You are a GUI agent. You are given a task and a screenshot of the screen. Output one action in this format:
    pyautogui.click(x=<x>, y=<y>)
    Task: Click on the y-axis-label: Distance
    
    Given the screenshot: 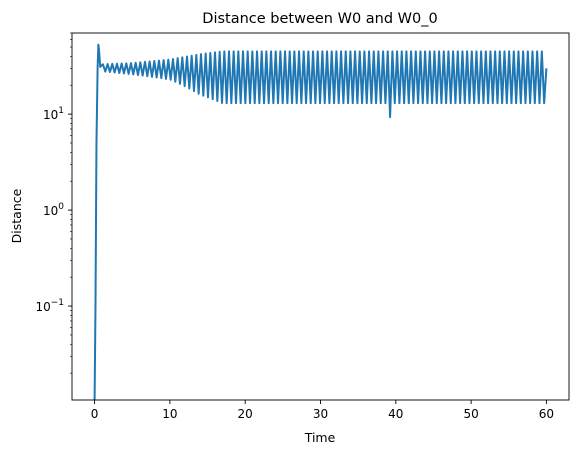 What is the action you would take?
    pyautogui.click(x=16, y=215)
    